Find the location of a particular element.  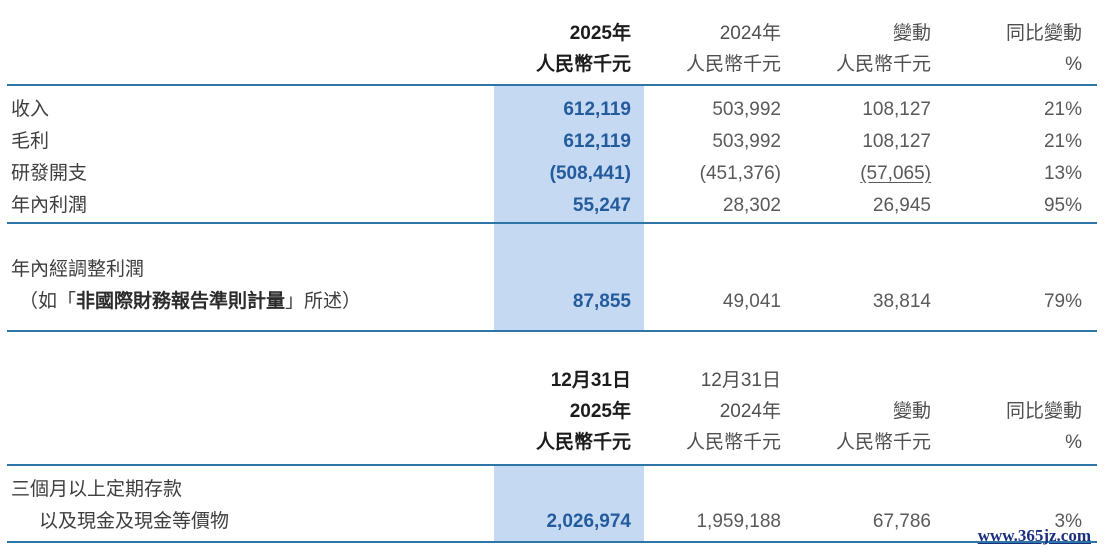

table2-top-rule is located at coordinates (552, 465).